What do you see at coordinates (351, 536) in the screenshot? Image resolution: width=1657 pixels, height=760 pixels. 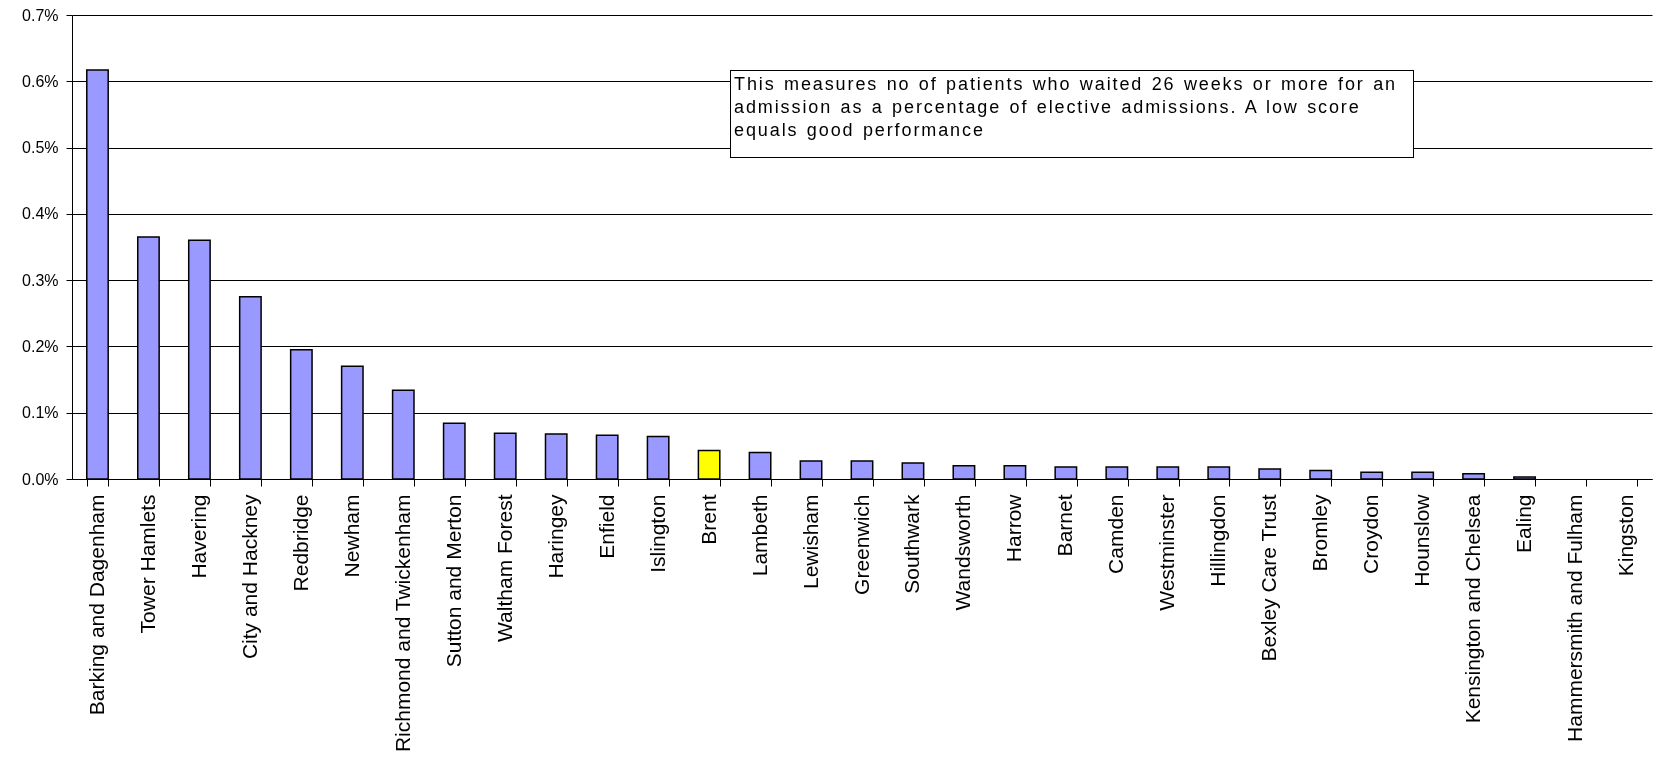 I see `x-tick-label: Newham` at bounding box center [351, 536].